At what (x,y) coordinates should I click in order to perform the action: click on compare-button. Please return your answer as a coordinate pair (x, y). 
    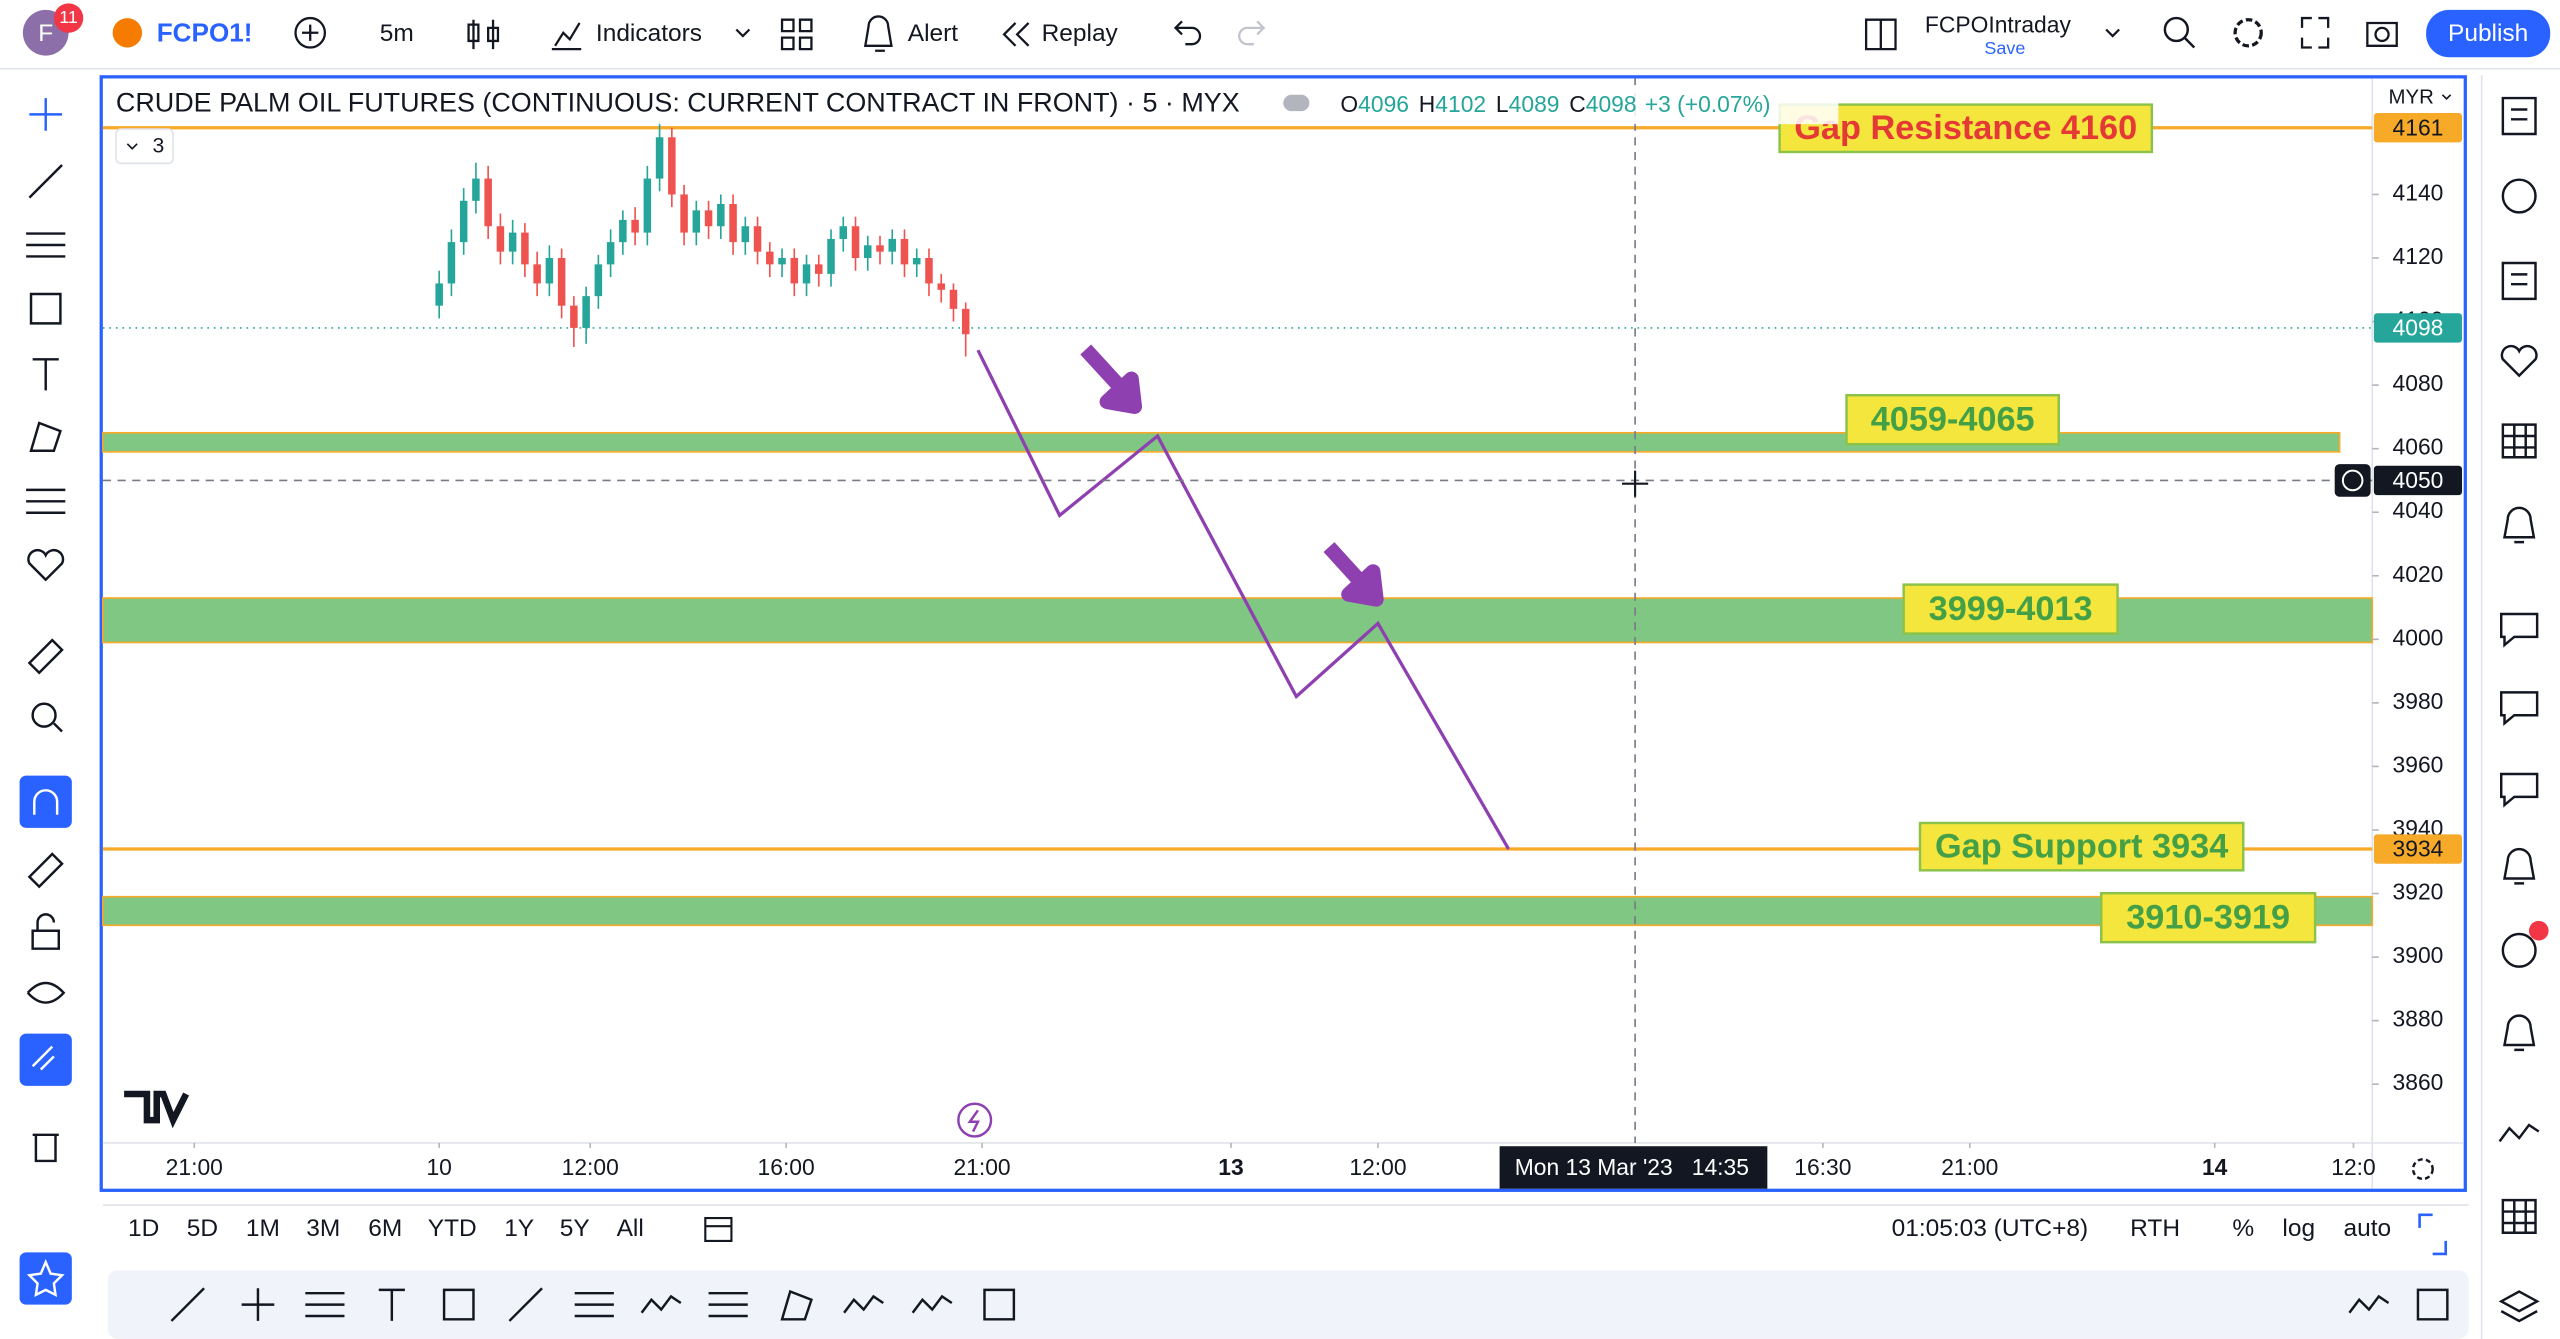
    Looking at the image, I should click on (310, 32).